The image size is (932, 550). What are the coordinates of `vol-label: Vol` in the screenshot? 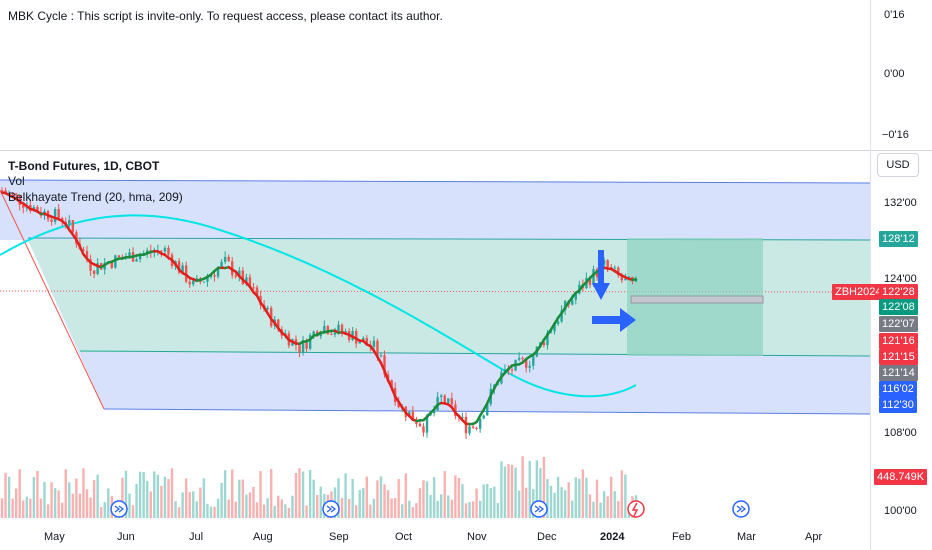 It's located at (16, 181).